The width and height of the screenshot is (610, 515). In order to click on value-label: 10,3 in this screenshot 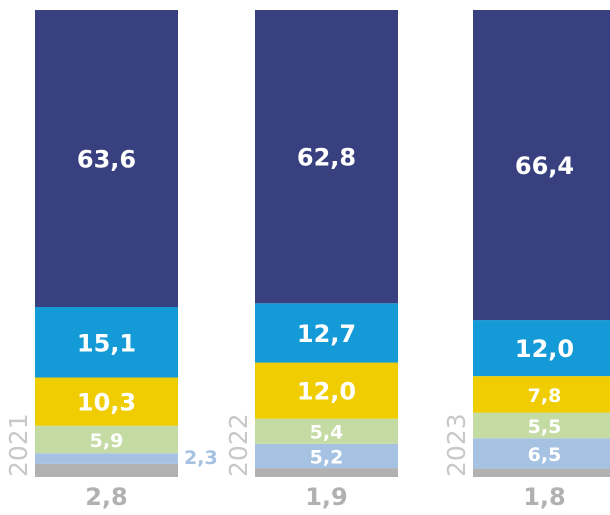, I will do `click(106, 403)`.